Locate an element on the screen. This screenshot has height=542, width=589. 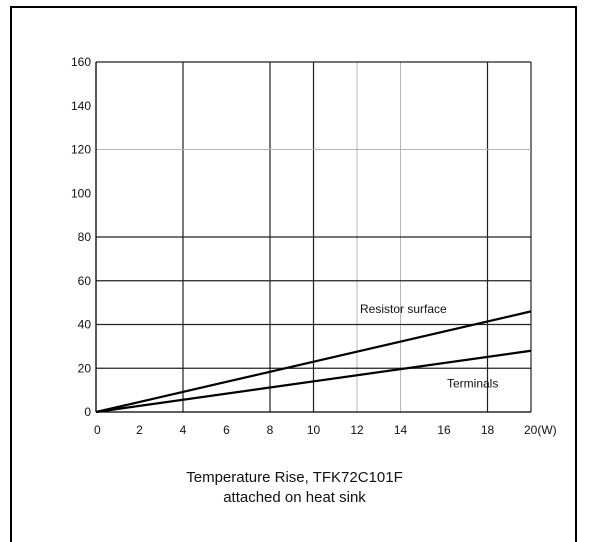
y-tick-label: 100 is located at coordinates (81, 193).